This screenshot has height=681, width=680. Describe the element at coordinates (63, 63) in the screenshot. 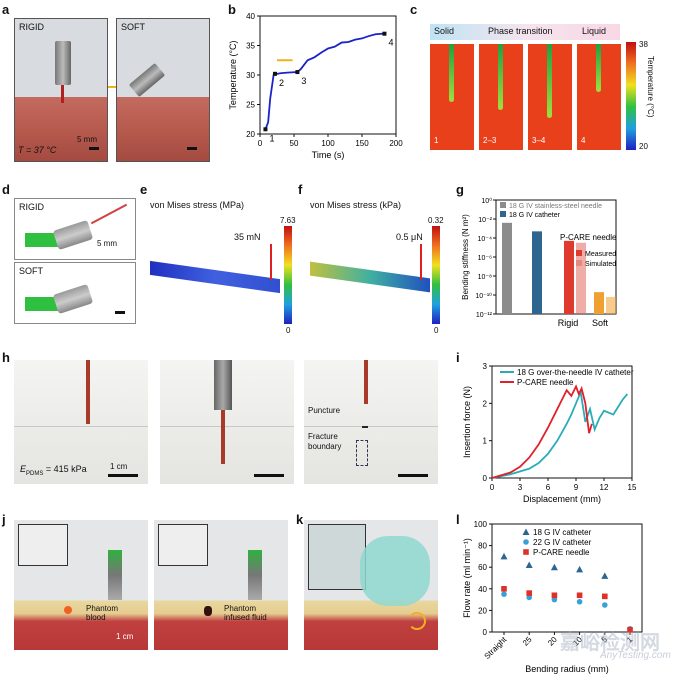

I see `needle-holder` at that location.